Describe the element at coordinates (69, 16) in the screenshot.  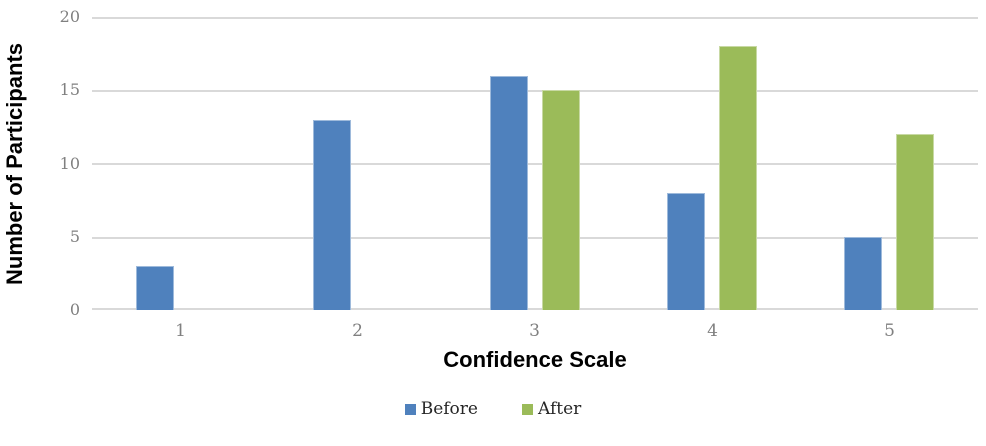
I see `y-tick-label-20: 20` at that location.